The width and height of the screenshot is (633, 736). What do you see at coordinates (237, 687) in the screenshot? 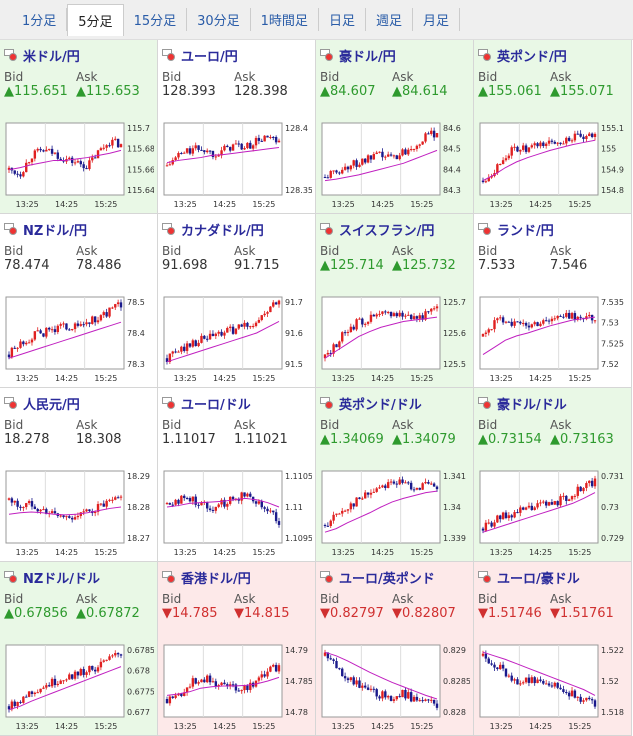
I see `mini-candle-chart: 14.79 14.785 14.78 13:25 14:25 15:25` at bounding box center [237, 687].